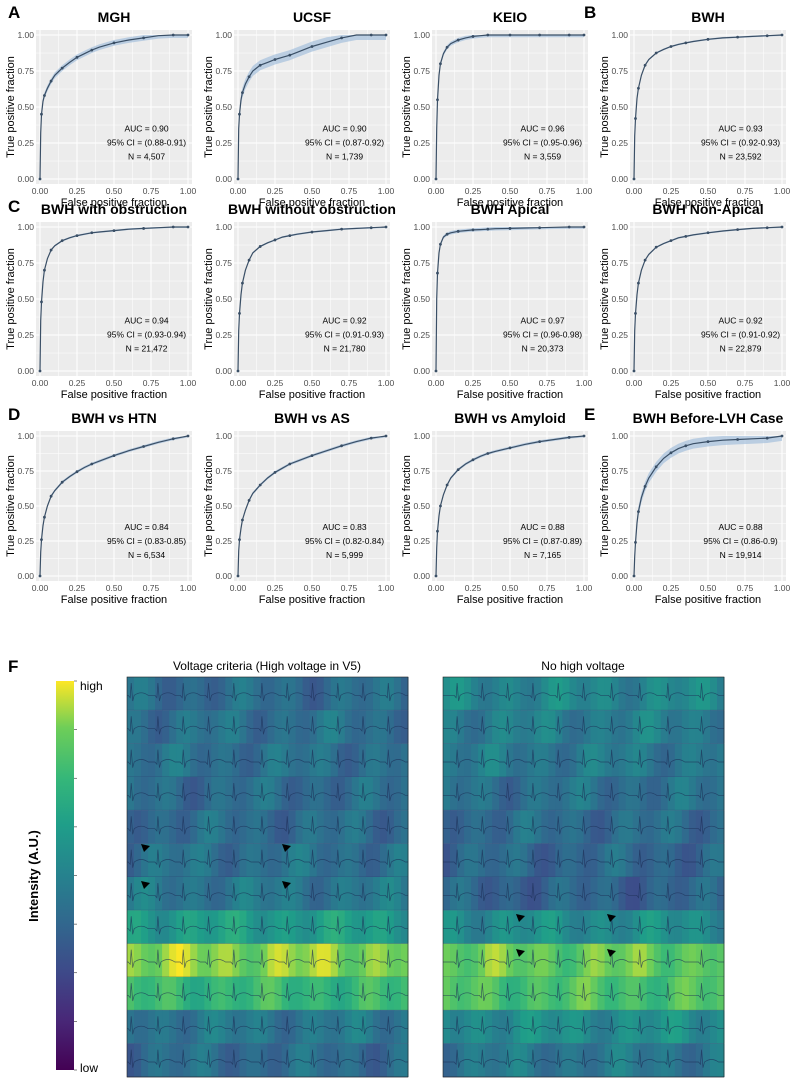  Describe the element at coordinates (312, 209) in the screenshot. I see `chart-title: BWH without obstruction` at that location.